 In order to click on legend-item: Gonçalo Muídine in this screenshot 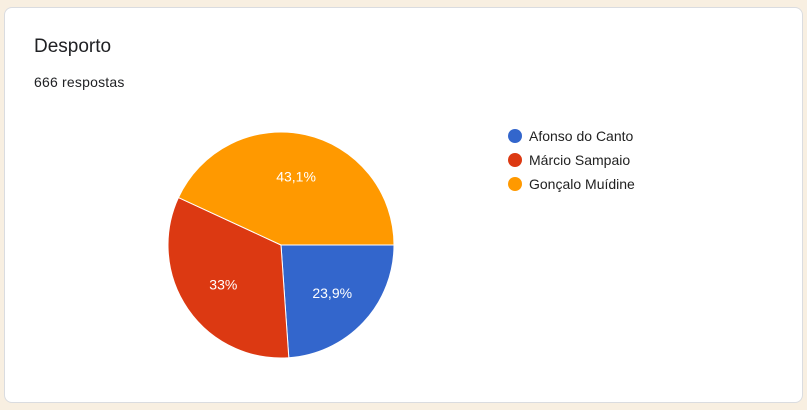, I will do `click(571, 184)`.